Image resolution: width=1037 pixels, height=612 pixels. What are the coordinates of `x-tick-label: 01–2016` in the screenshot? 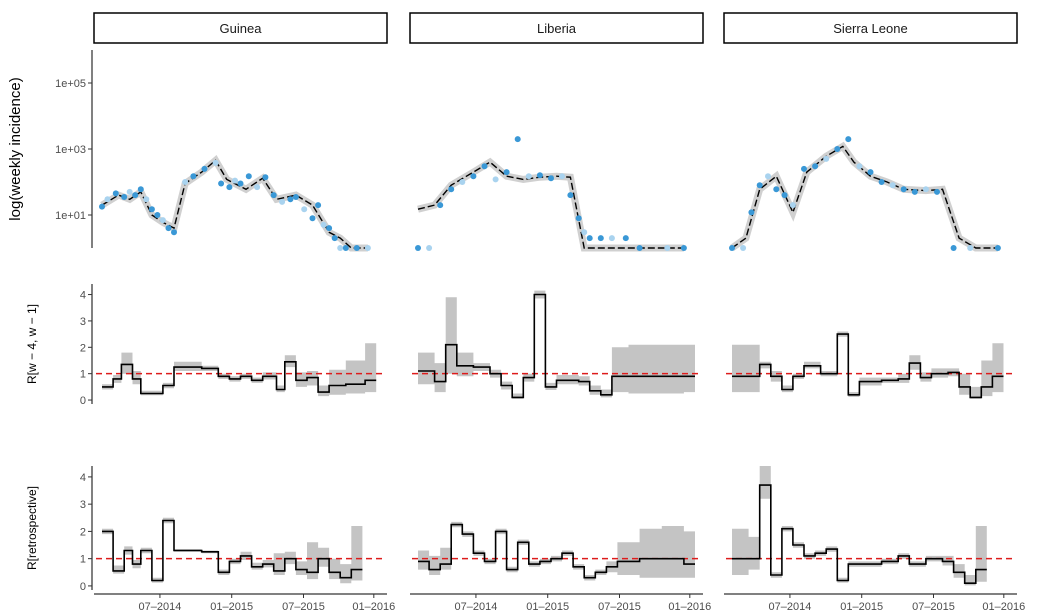 It's located at (1003, 606).